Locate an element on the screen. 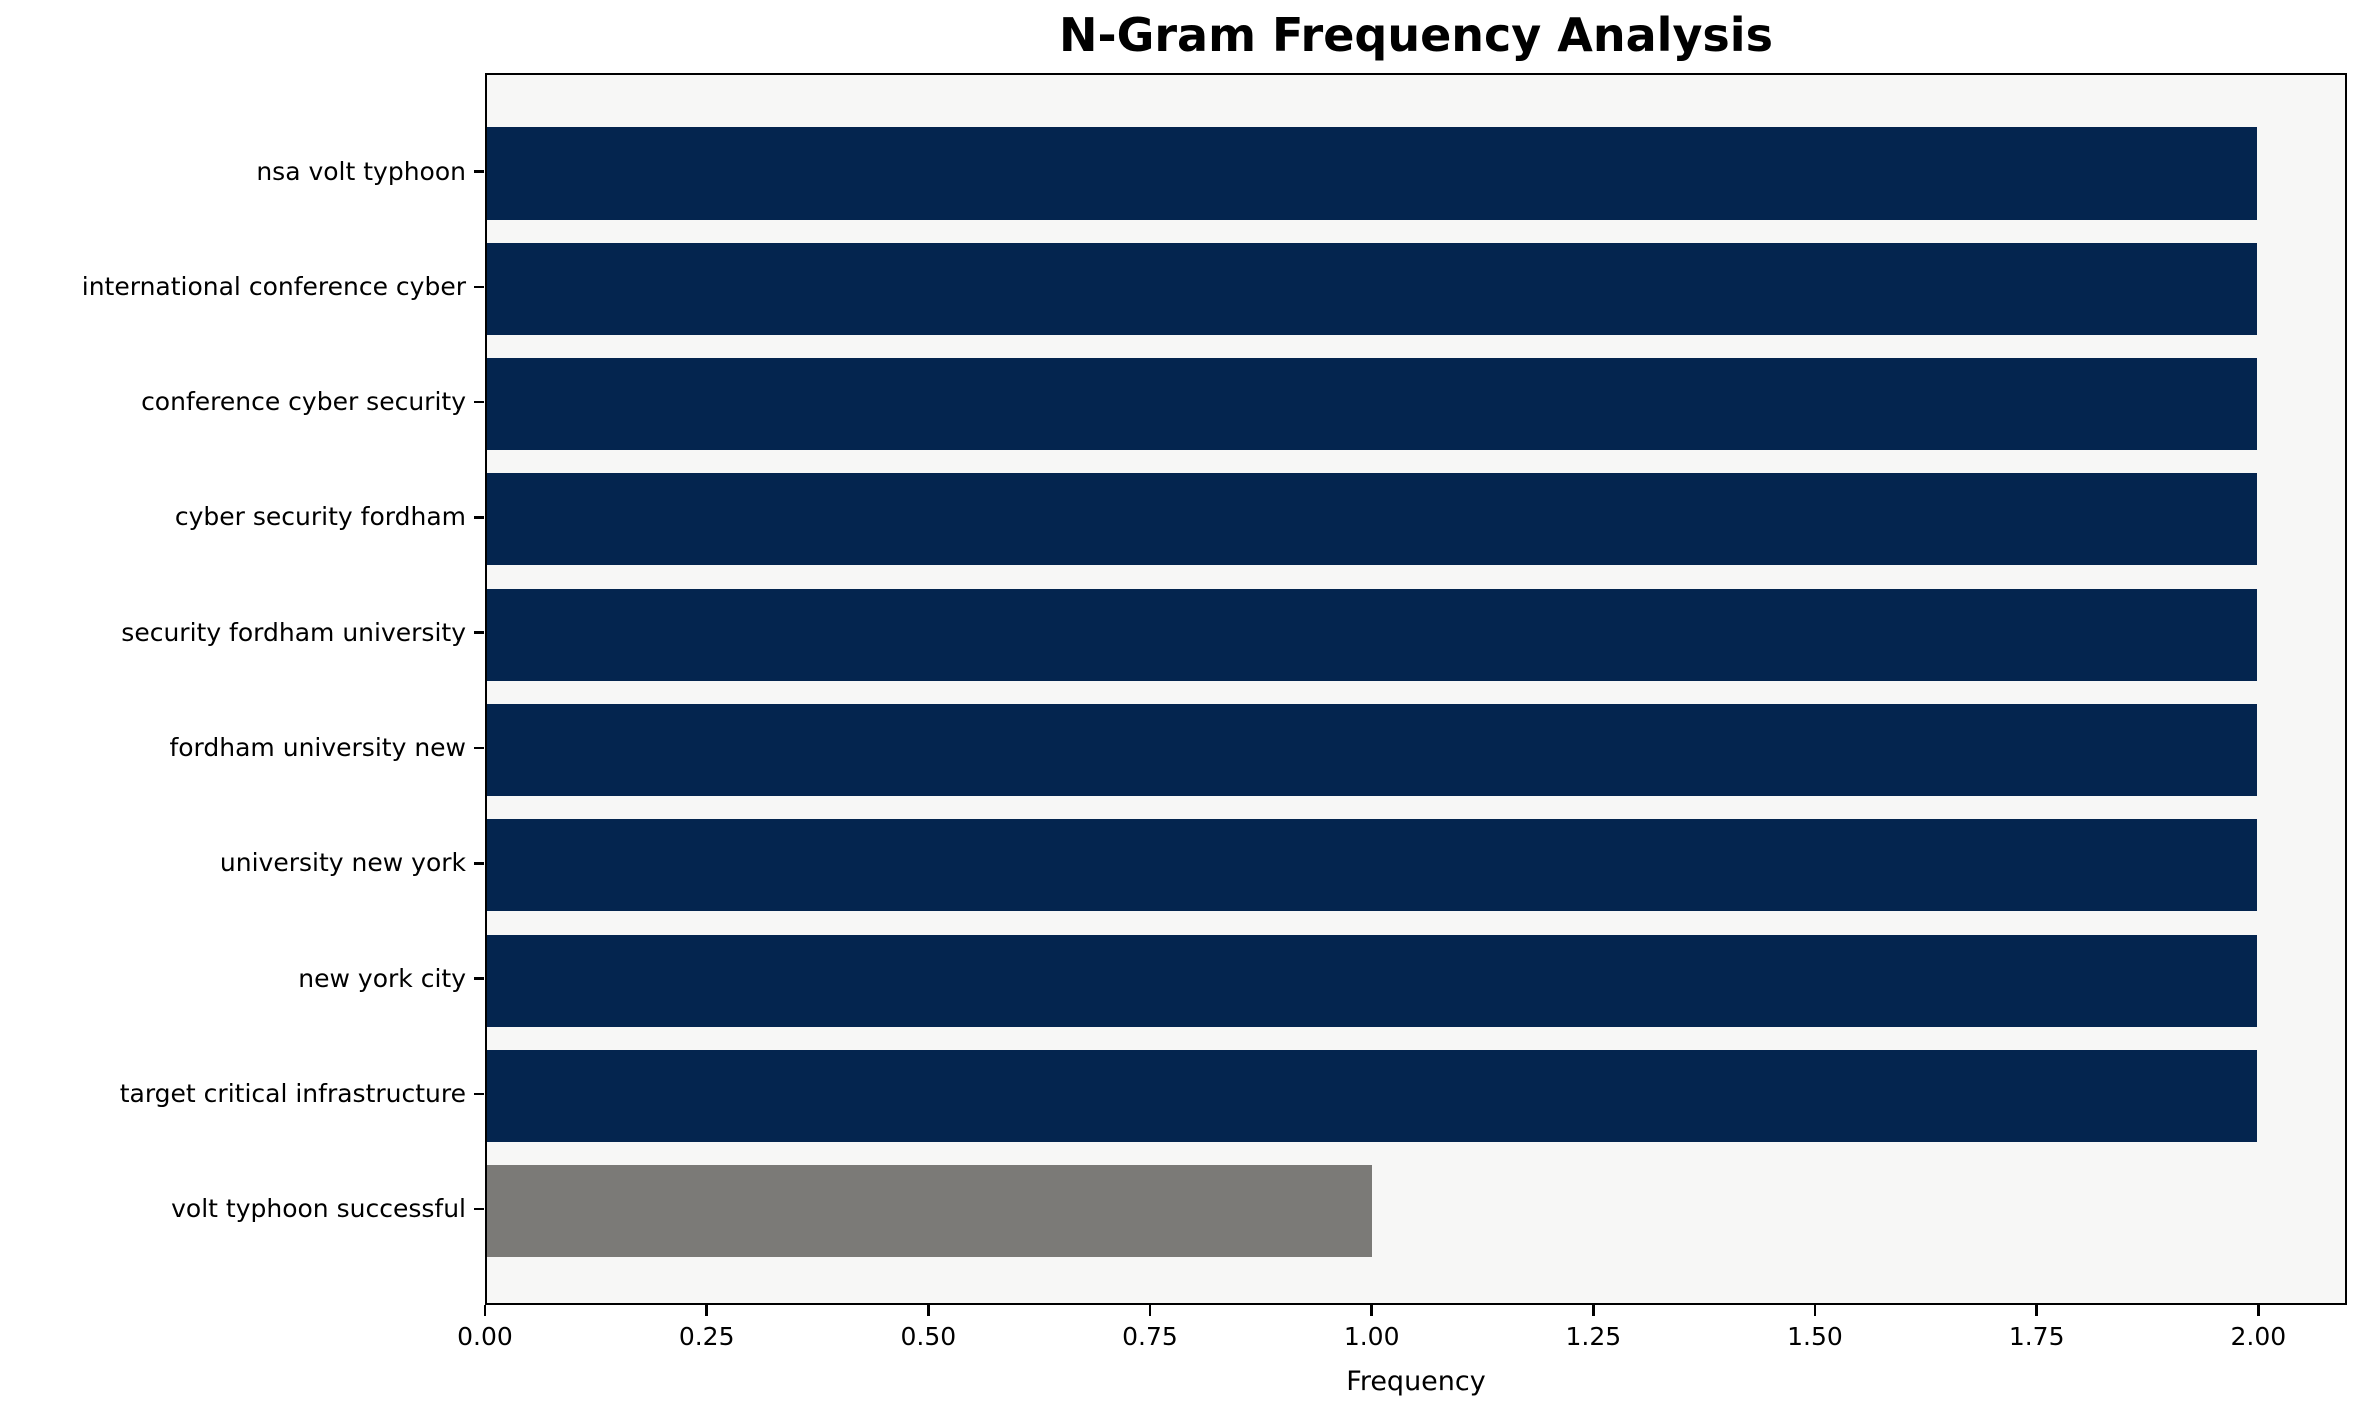 This screenshot has width=2366, height=1414. y-tick-label: fordham university new is located at coordinates (317, 747).